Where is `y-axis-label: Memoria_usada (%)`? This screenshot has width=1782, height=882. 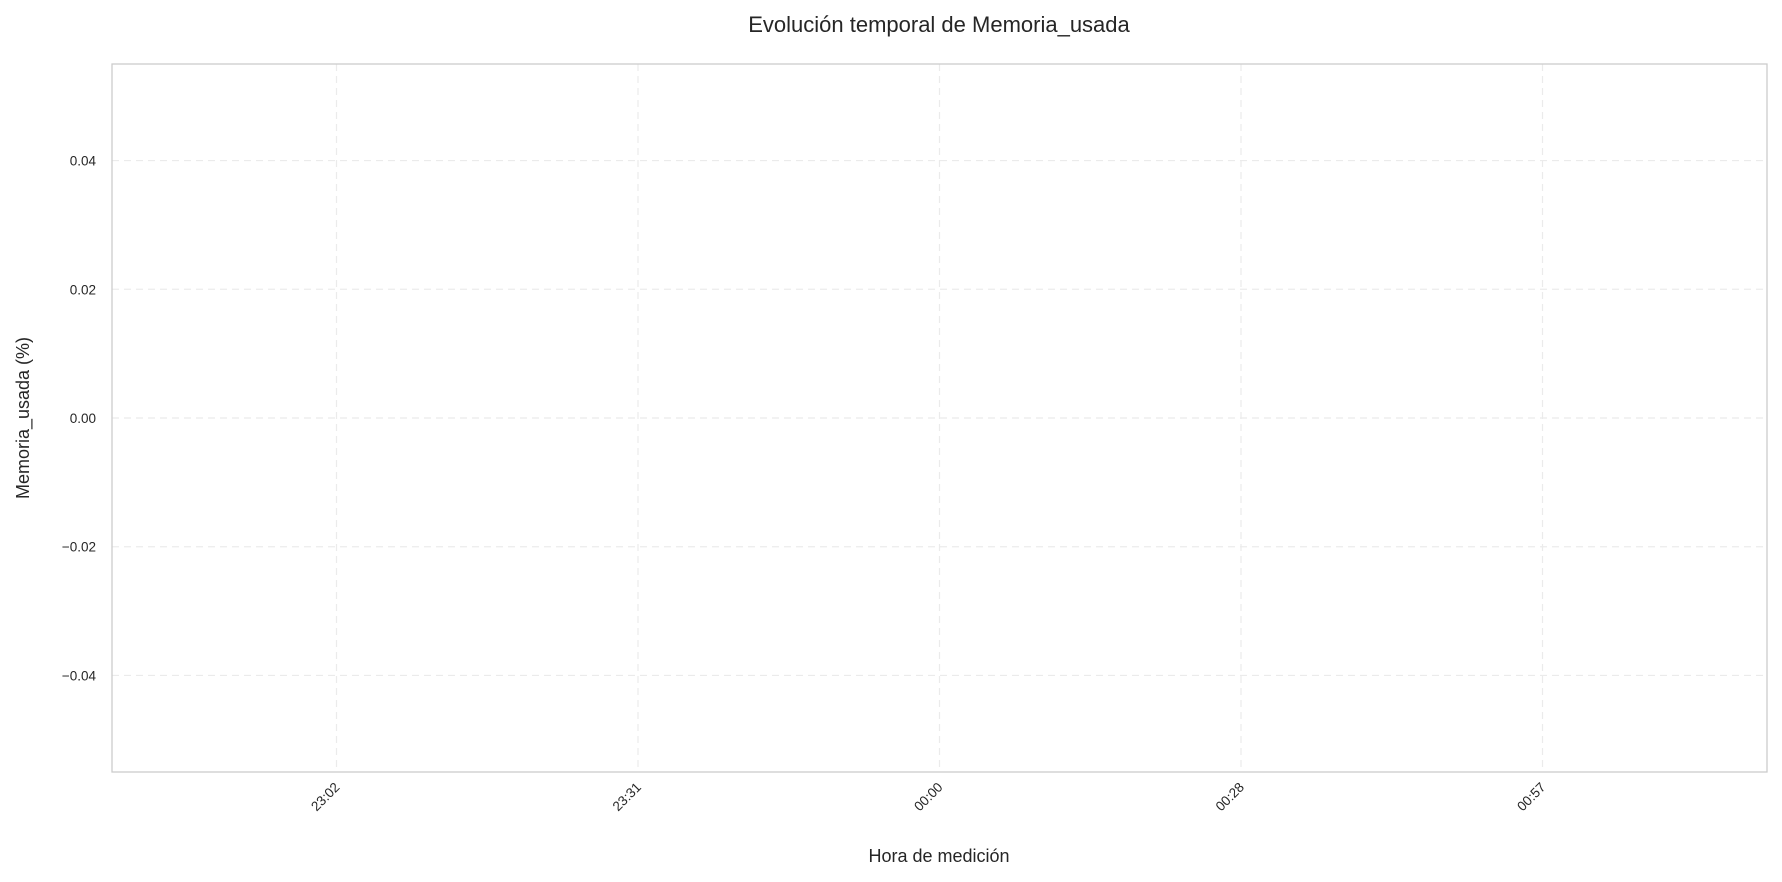 y-axis-label: Memoria_usada (%) is located at coordinates (23, 418).